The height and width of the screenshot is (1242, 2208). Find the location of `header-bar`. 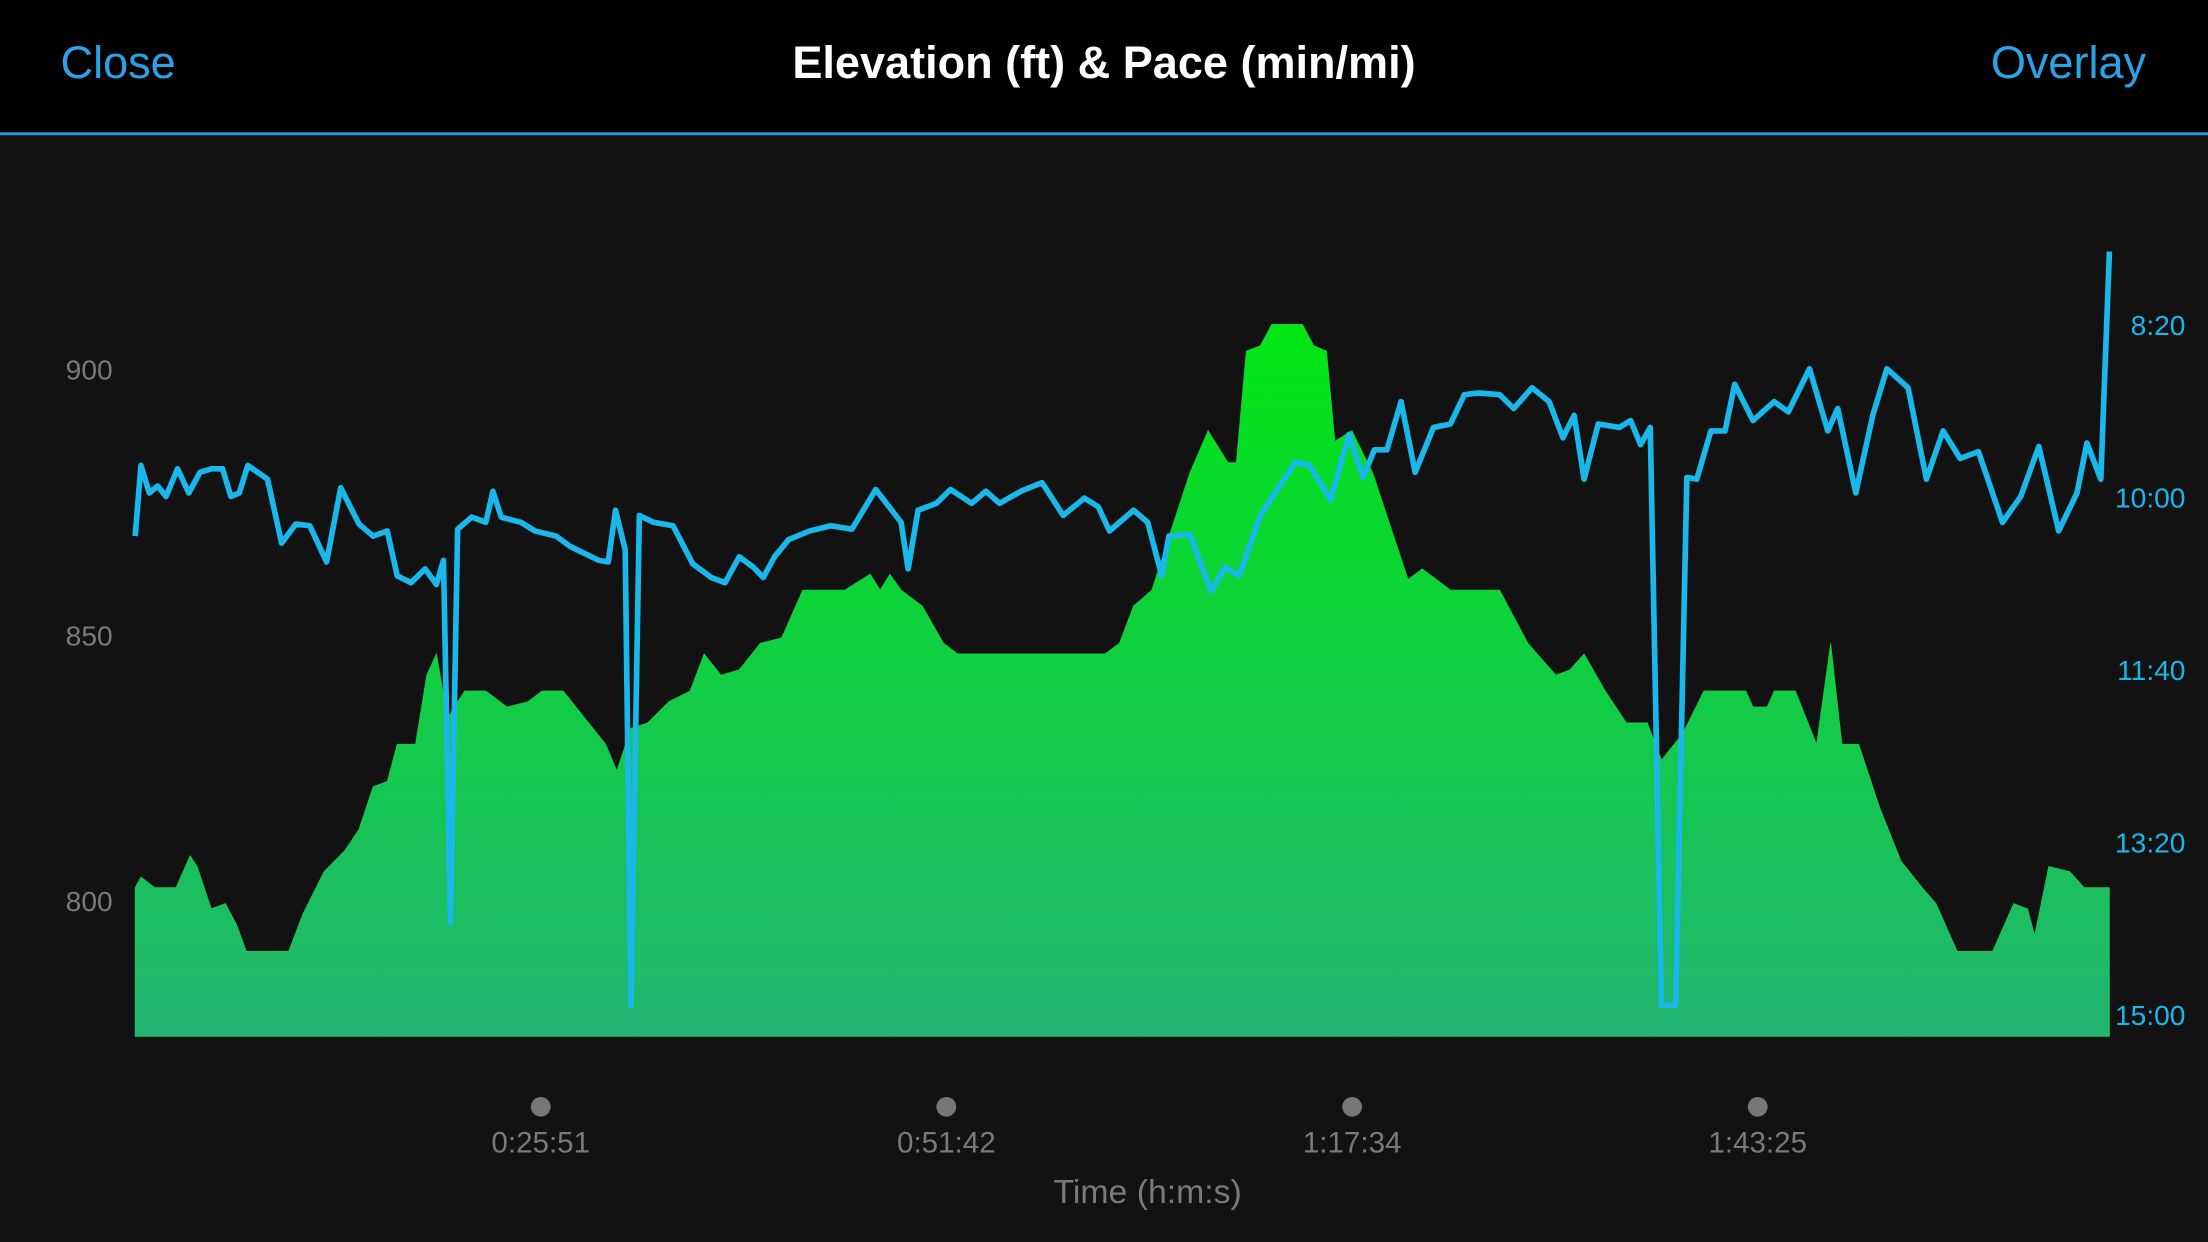

header-bar is located at coordinates (1104, 66).